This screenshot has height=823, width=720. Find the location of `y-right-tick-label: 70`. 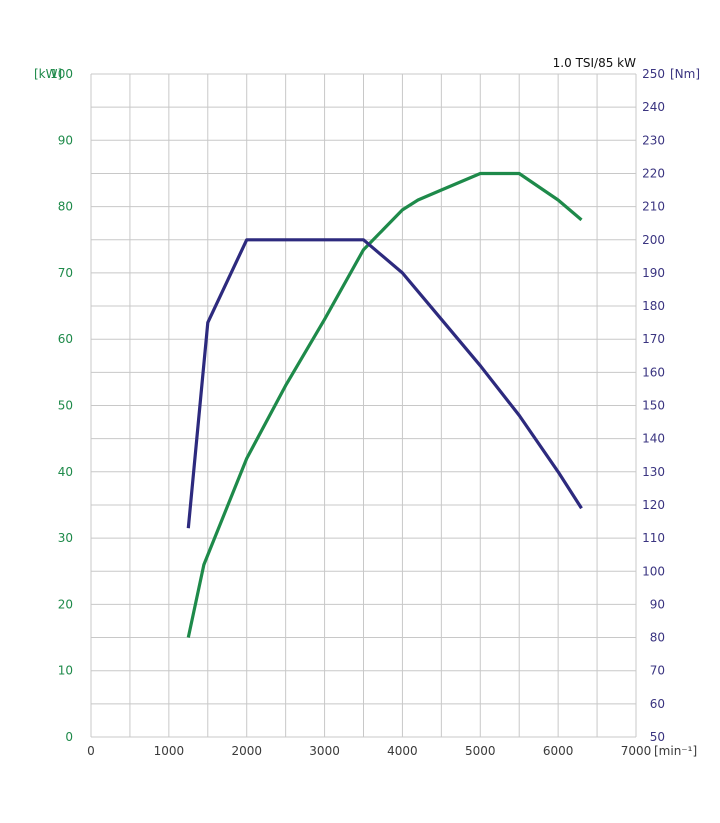

y-right-tick-label: 70 is located at coordinates (657, 671).